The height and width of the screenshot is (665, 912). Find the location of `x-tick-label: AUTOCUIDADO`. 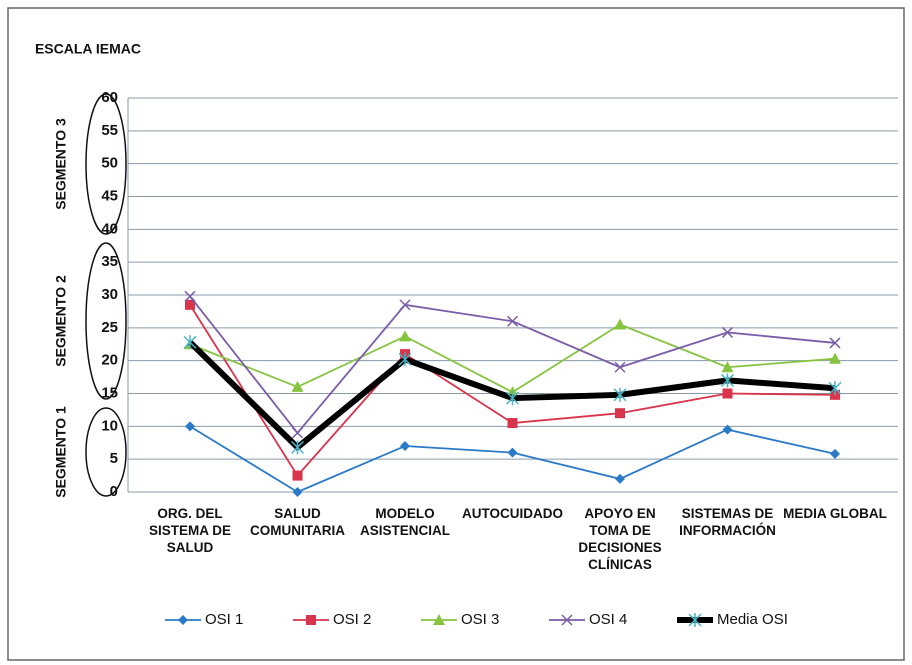

x-tick-label: AUTOCUIDADO is located at coordinates (512, 513).